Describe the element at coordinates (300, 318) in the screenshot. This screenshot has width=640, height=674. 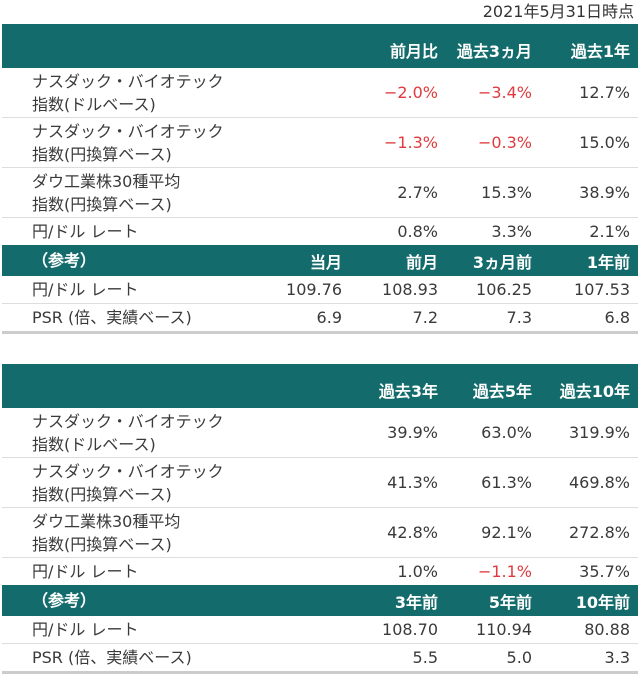
I see `value-cell: 6.9` at that location.